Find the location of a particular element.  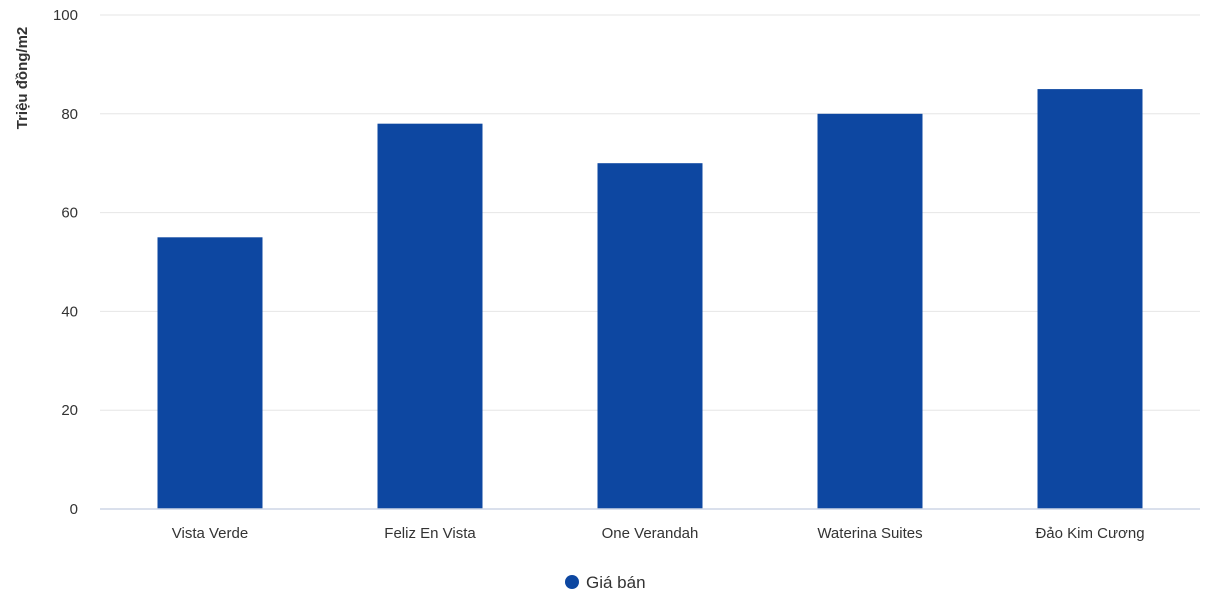

x-category-label: Waterina Suites is located at coordinates (869, 533).